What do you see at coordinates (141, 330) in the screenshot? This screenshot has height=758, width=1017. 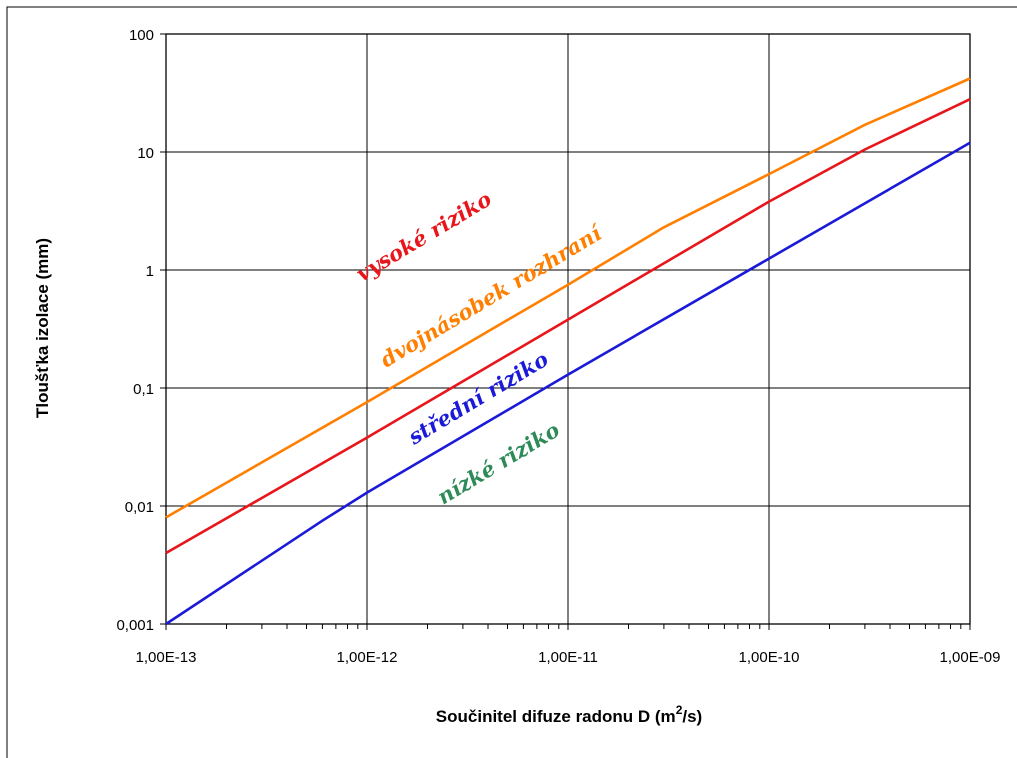 I see `y-axis-ticks: 0,001 0,01 0,1 1 10 100` at bounding box center [141, 330].